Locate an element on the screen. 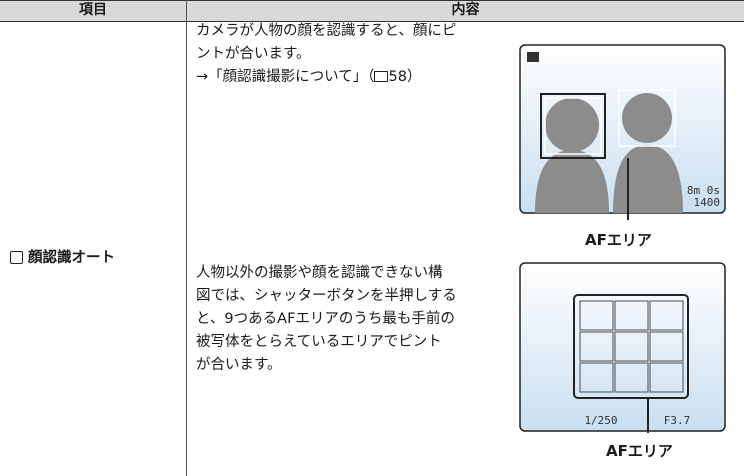 This screenshot has width=744, height=476. item-label: 顔認識オート is located at coordinates (62, 256).